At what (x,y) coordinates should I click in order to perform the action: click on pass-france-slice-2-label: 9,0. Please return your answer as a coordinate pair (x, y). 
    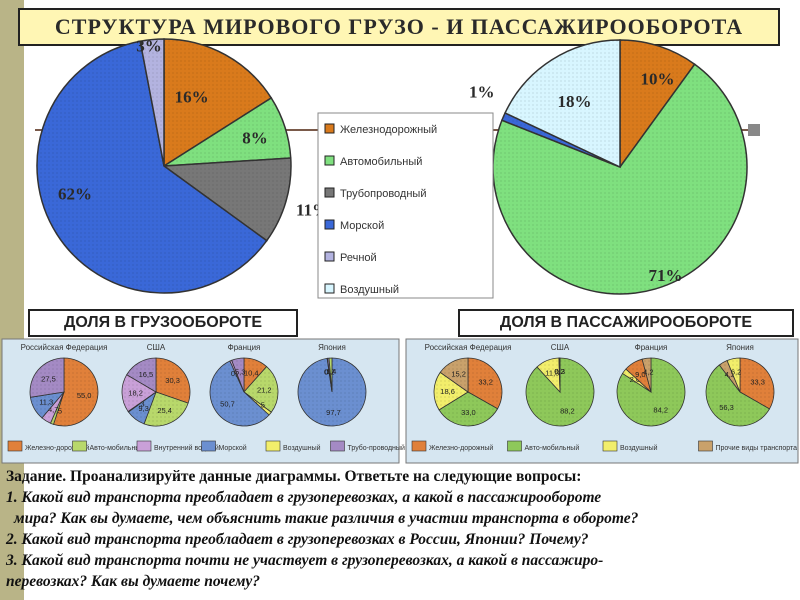
    Looking at the image, I should click on (640, 374).